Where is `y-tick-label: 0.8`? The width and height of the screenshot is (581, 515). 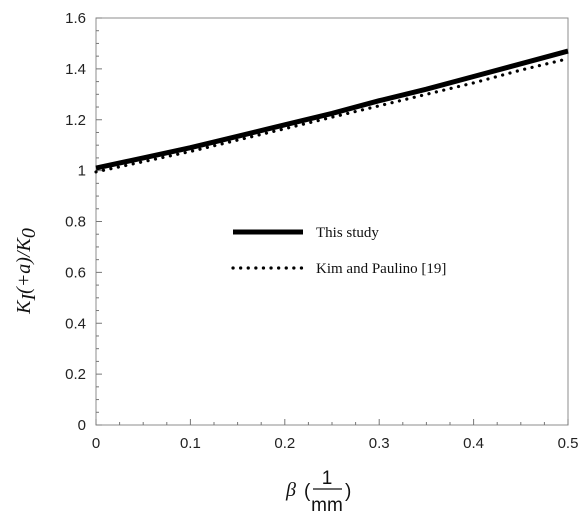
y-tick-label: 0.8 is located at coordinates (75, 222).